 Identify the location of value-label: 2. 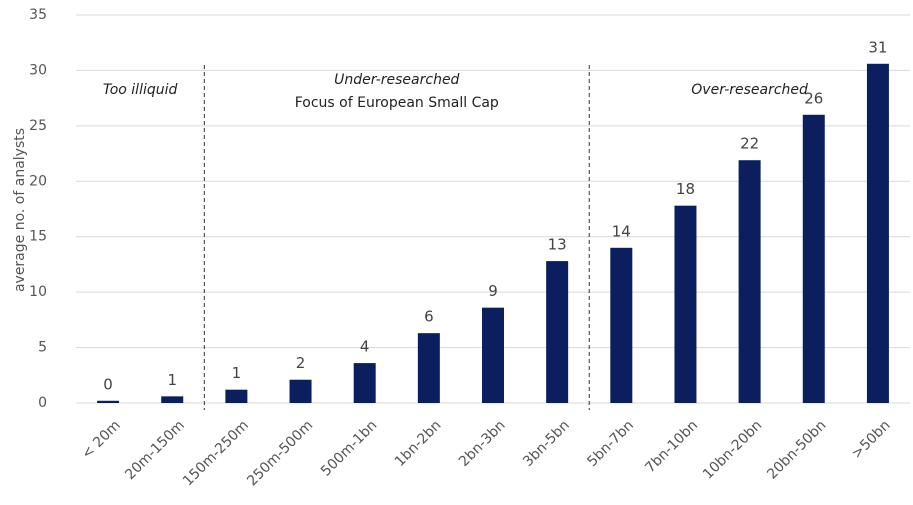
(301, 363).